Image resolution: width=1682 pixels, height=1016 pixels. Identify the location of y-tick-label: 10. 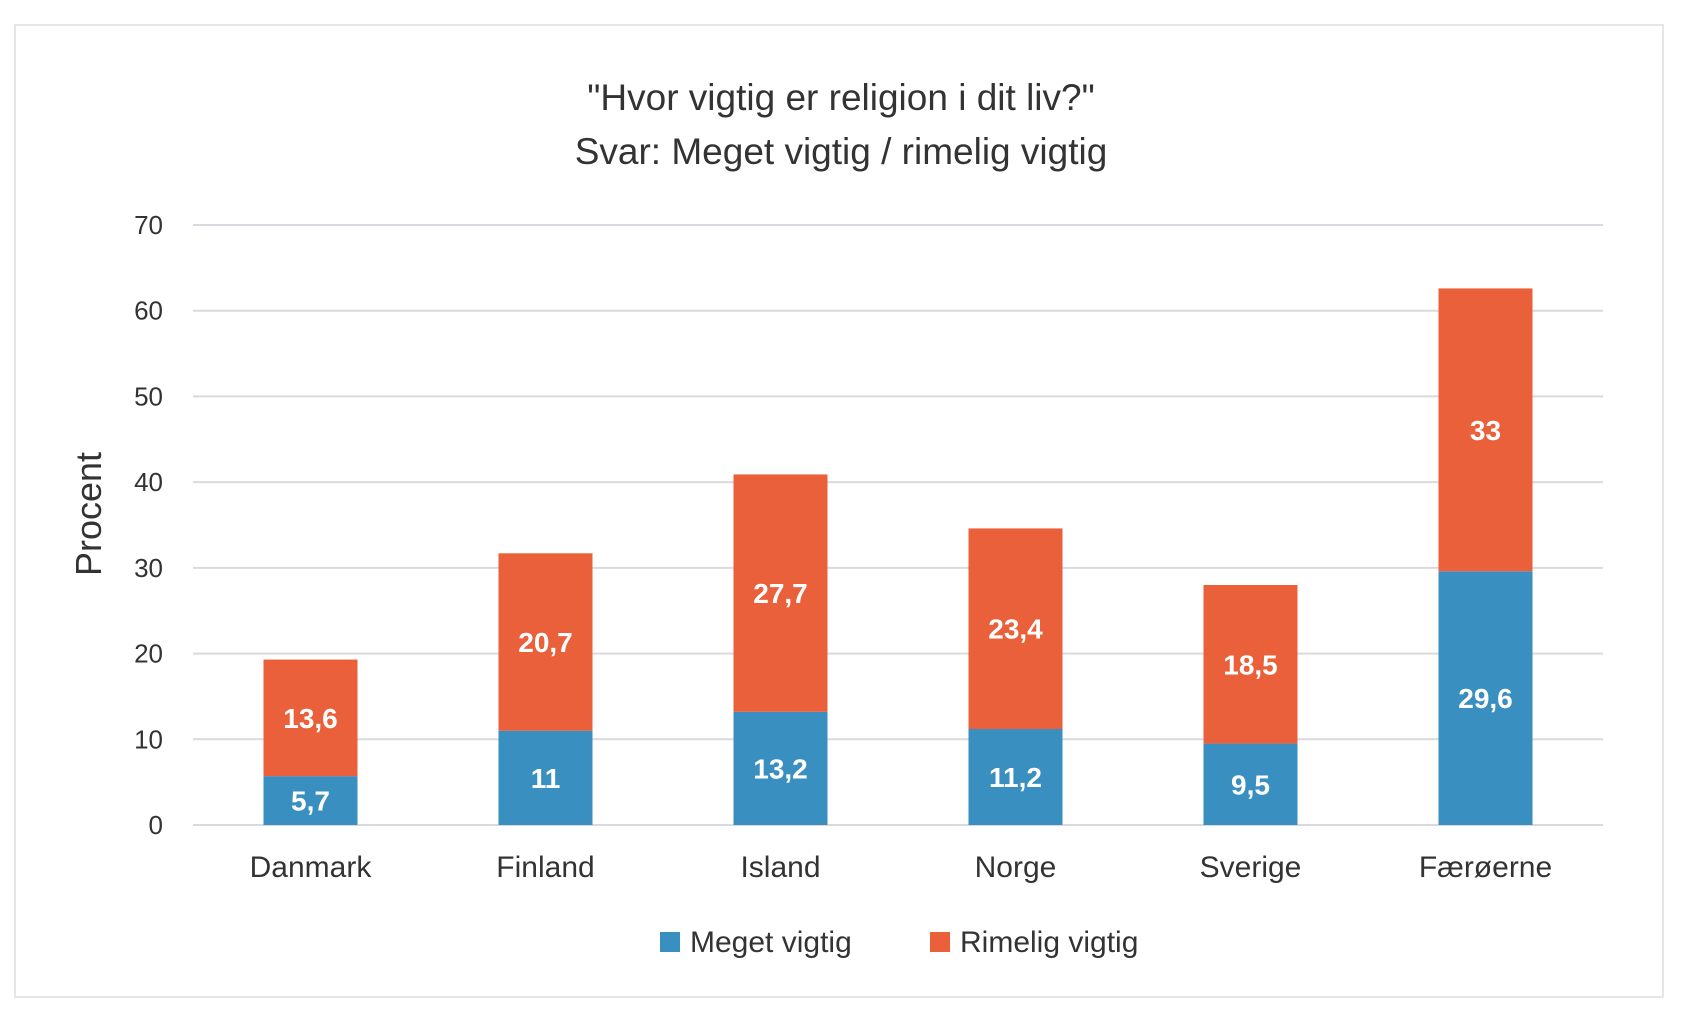
(148, 739).